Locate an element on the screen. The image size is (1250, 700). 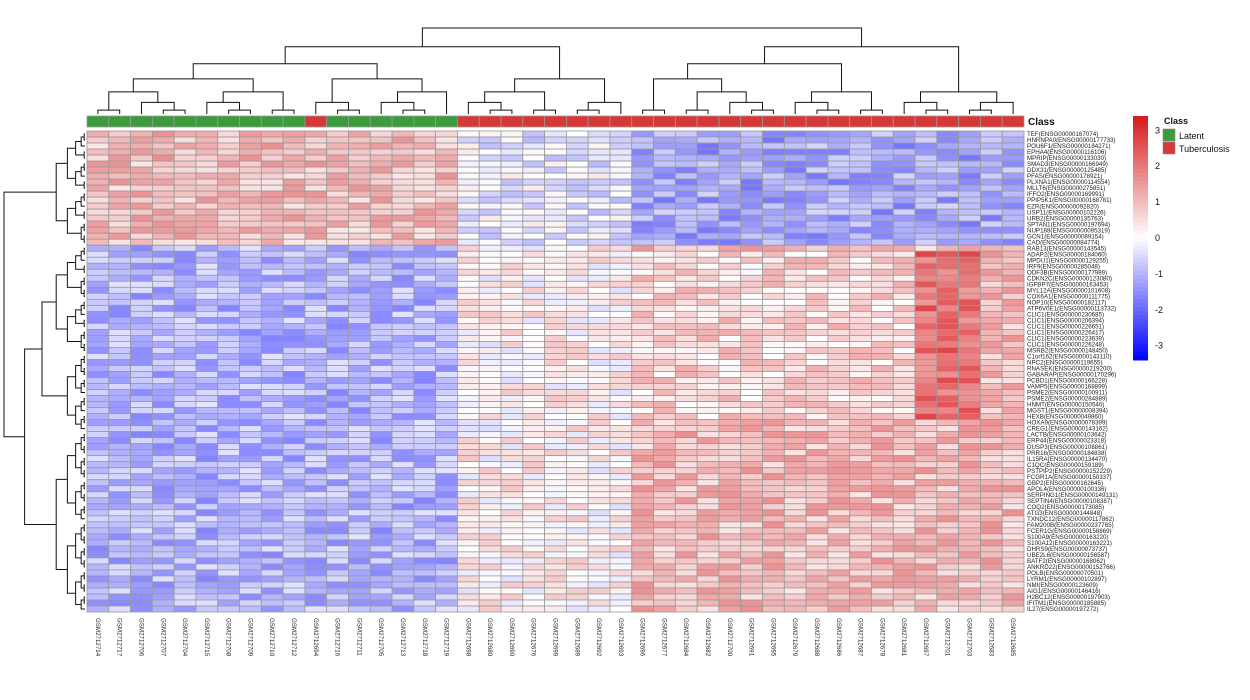
row-label: NMI(ENSG00000123609) is located at coordinates (1062, 585).